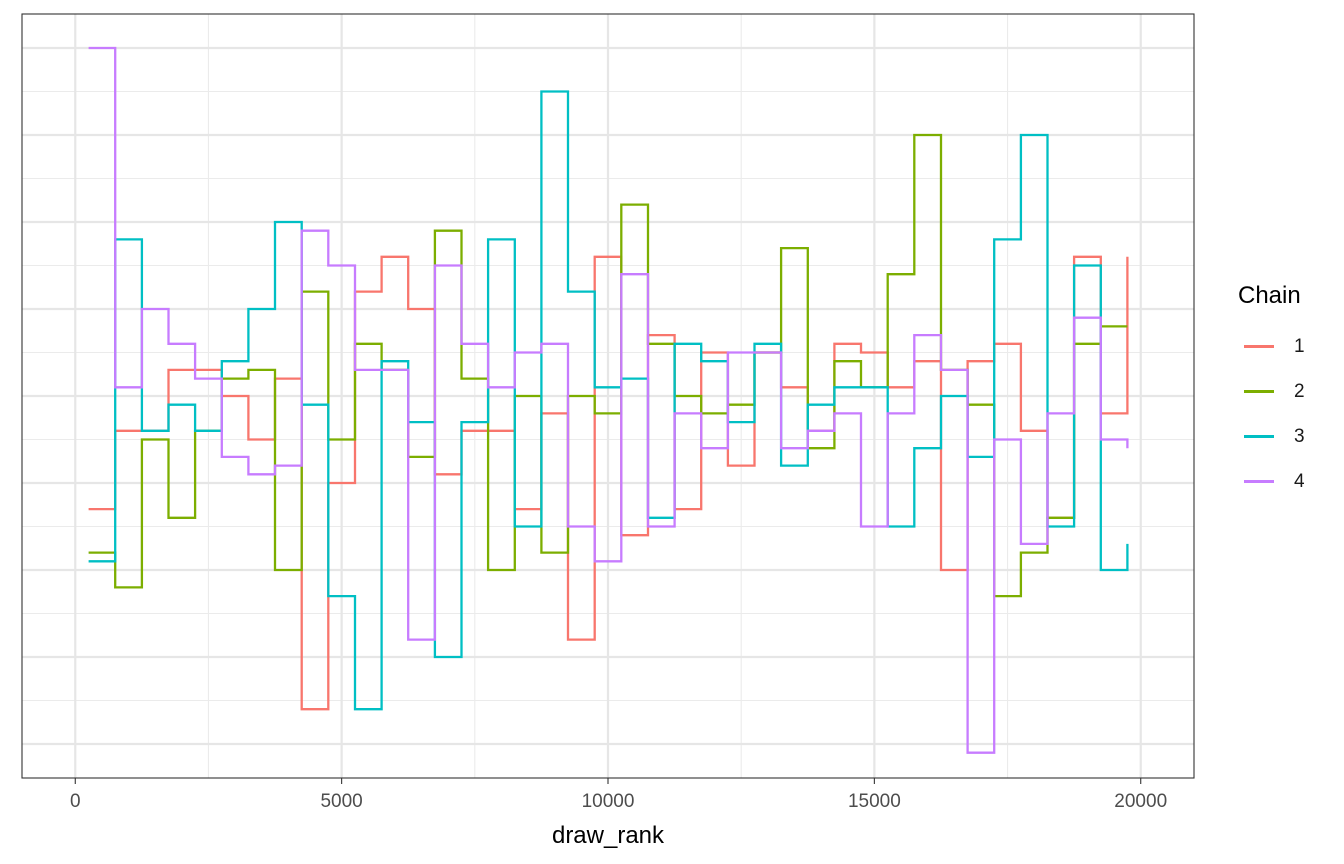  I want to click on x-axis: 0 5000 10000 15000 20000, so click(618, 795).